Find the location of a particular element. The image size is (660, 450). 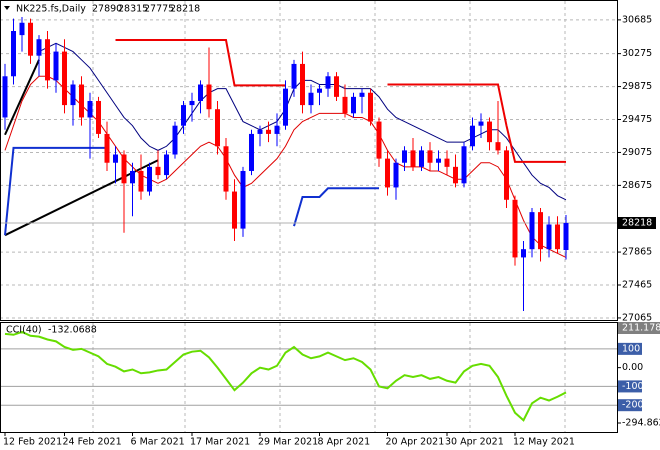

y-tick-label: 29875 is located at coordinates (637, 86).